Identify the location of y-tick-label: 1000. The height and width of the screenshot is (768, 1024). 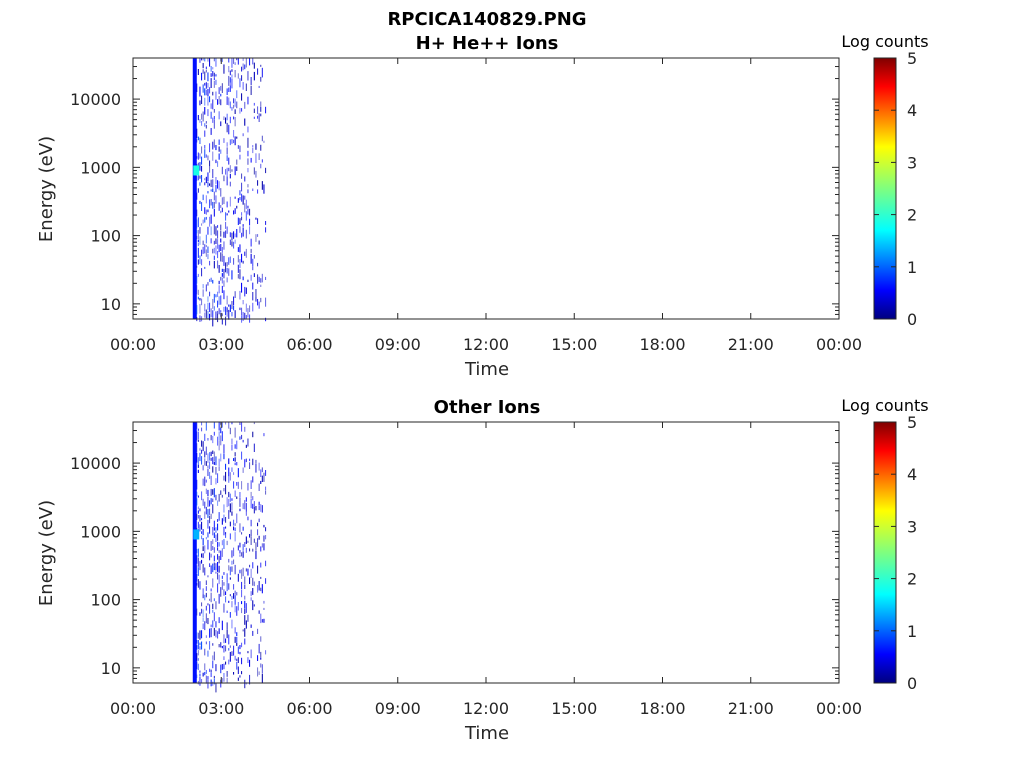
(100, 531).